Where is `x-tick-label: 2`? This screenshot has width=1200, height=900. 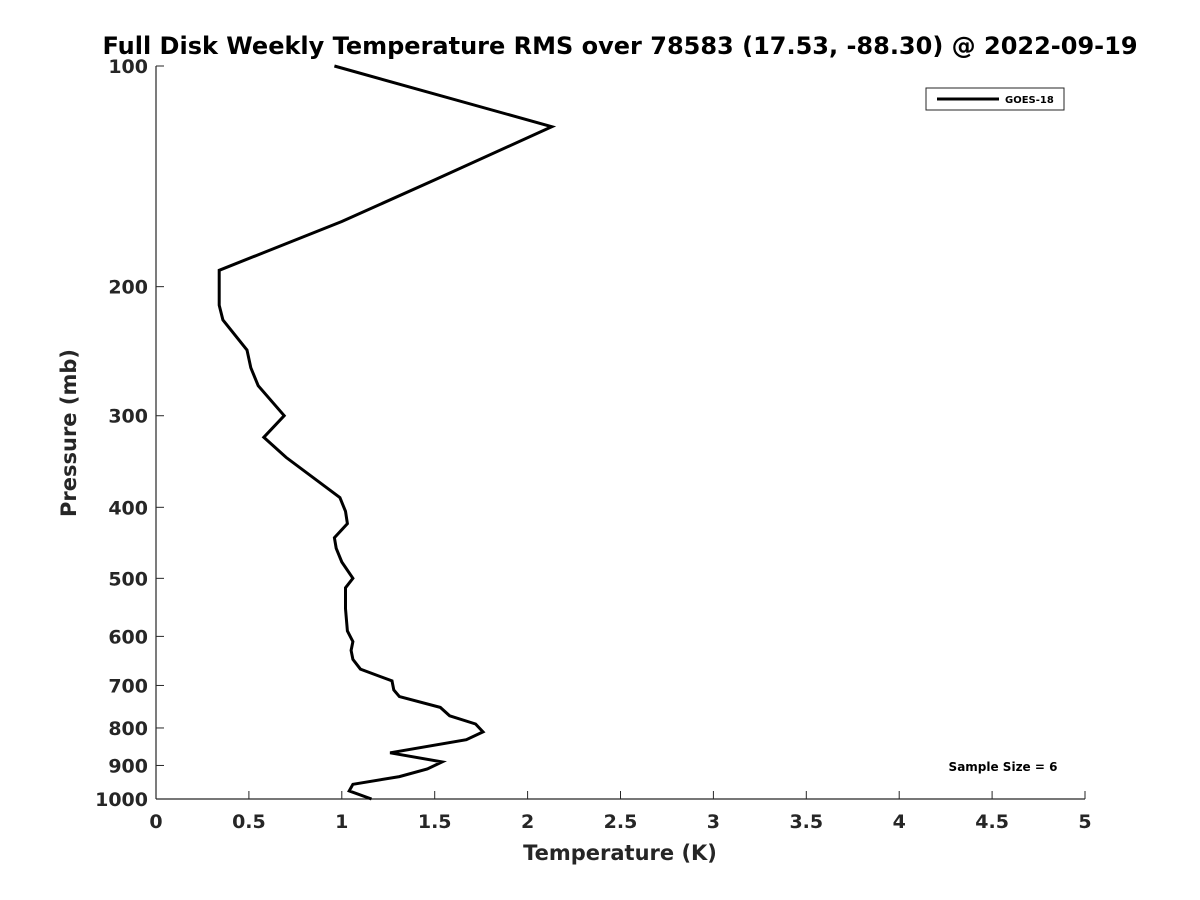 x-tick-label: 2 is located at coordinates (527, 822).